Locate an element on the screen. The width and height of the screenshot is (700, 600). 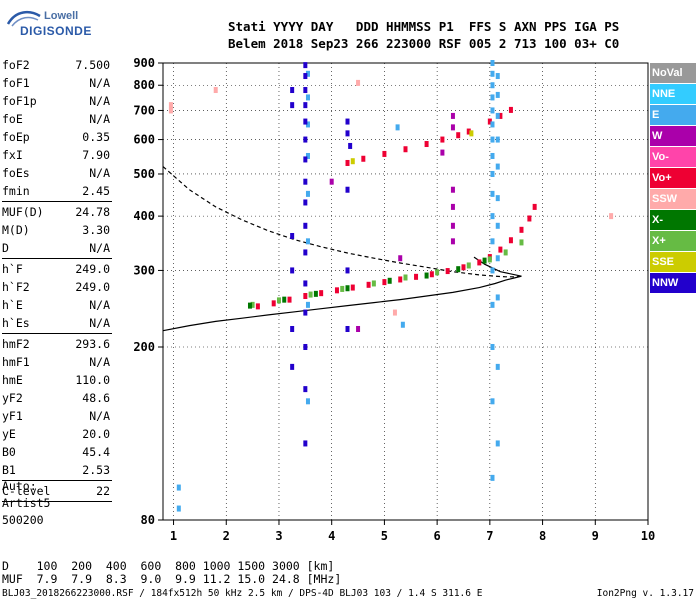
param-key: foEs is located at coordinates (16, 173).